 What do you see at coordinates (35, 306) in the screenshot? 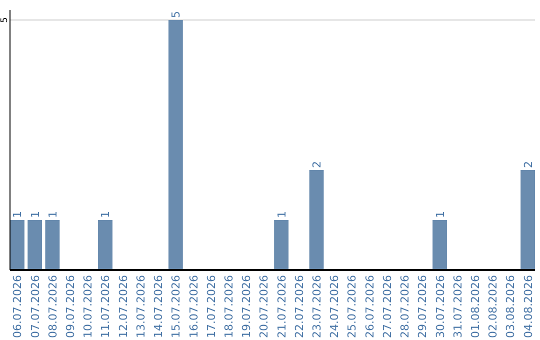
I see `x-tick-label: 07.07.2026` at bounding box center [35, 306].